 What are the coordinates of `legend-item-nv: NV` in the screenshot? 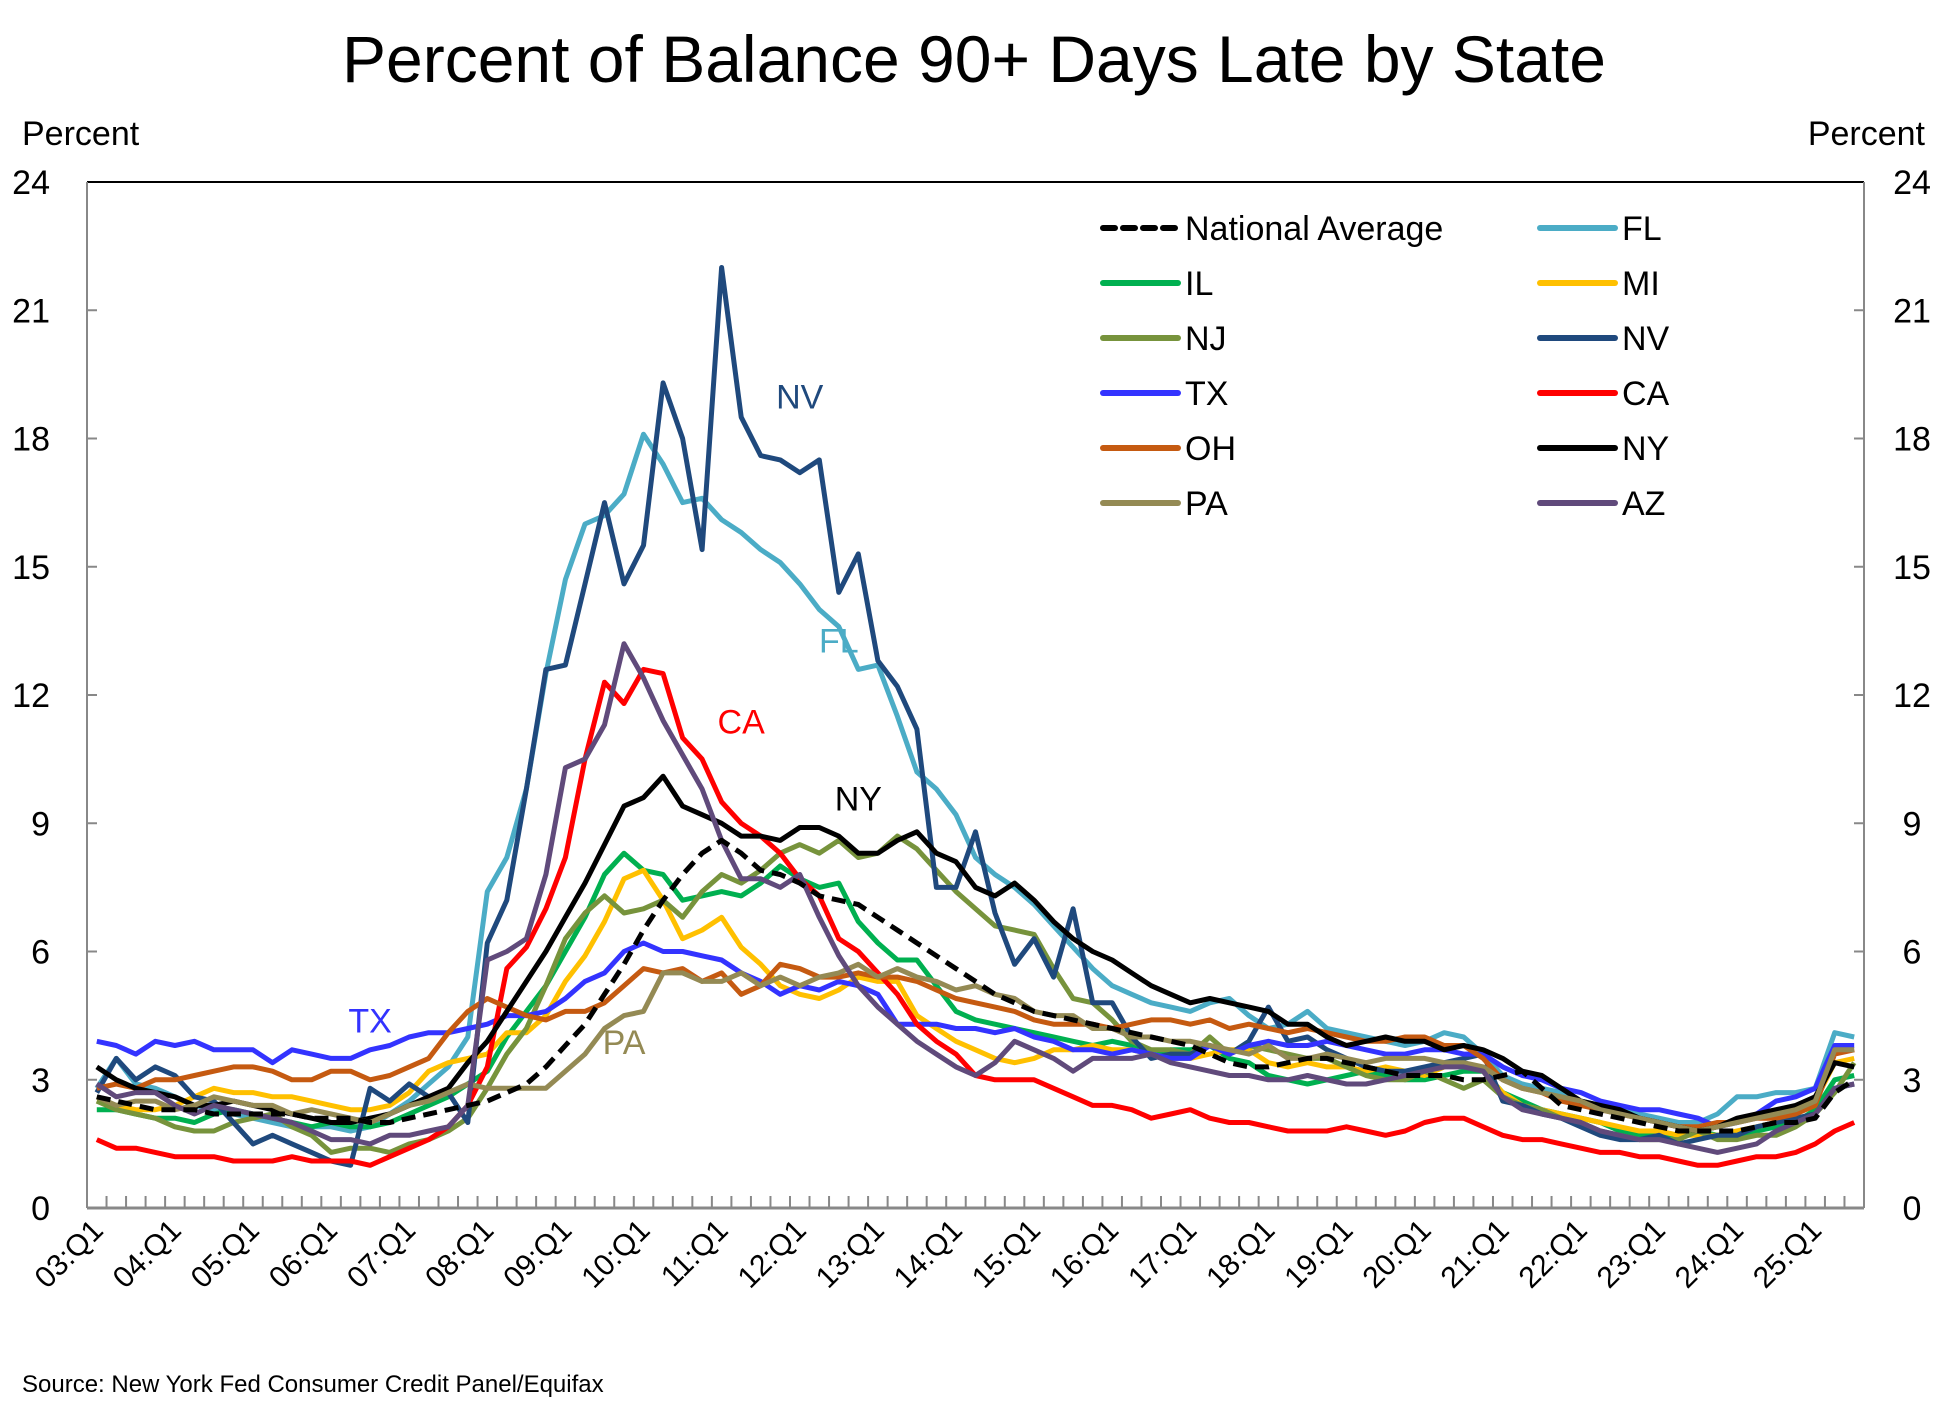 It's located at (1603, 339).